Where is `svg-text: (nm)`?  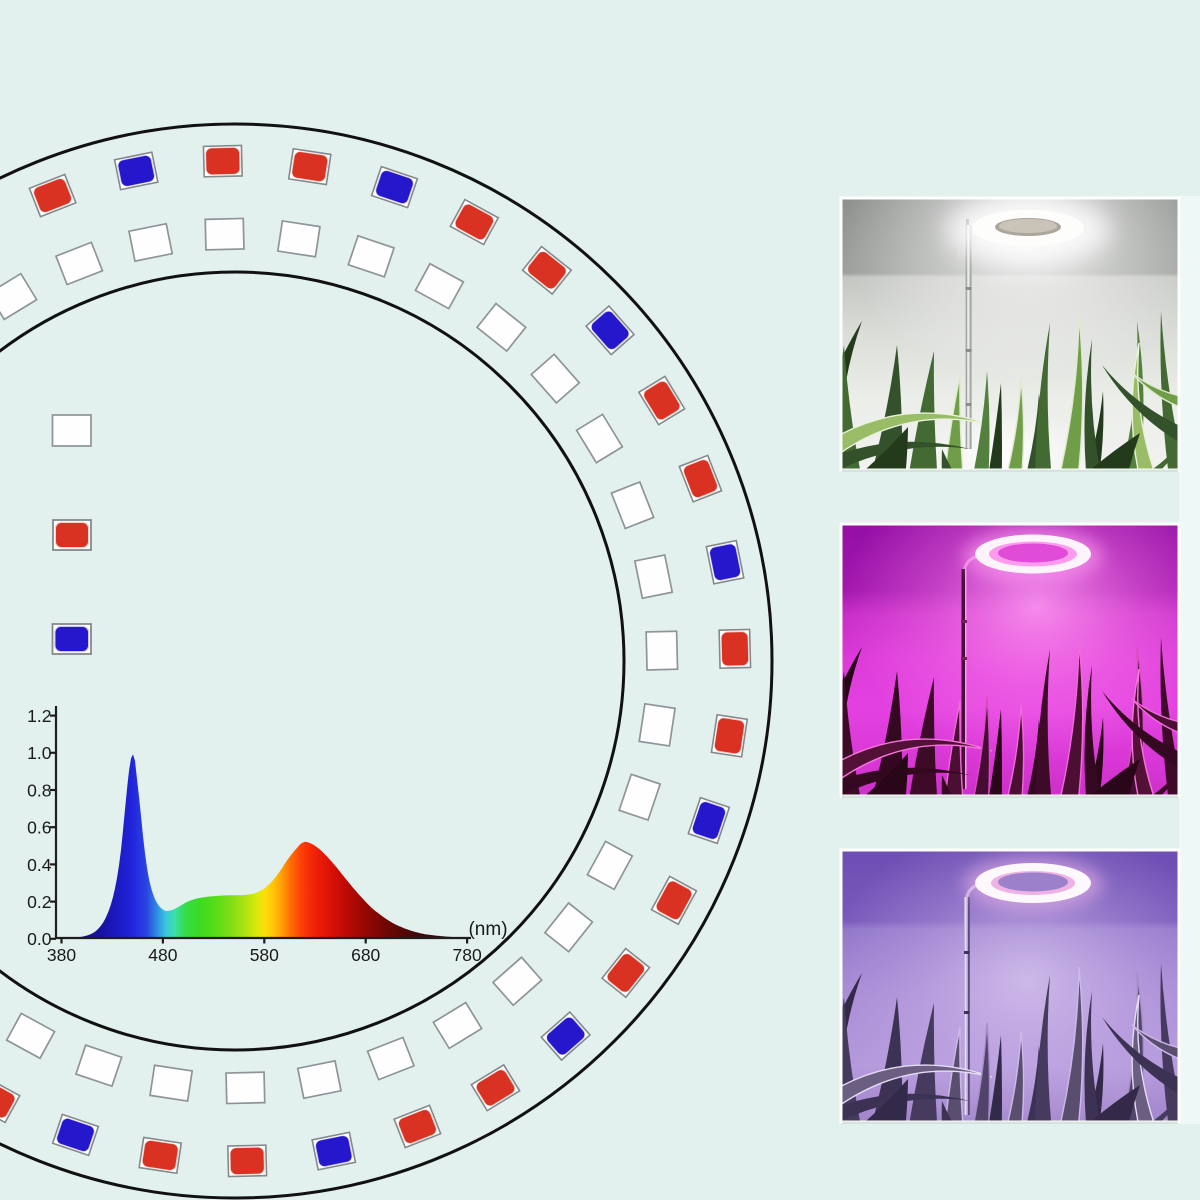 svg-text: (nm) is located at coordinates (487, 929).